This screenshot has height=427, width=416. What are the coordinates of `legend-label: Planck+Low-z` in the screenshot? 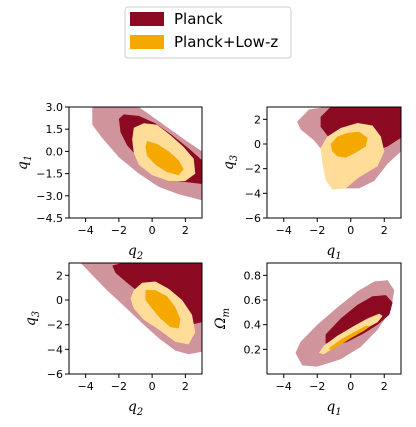 It's located at (226, 42).